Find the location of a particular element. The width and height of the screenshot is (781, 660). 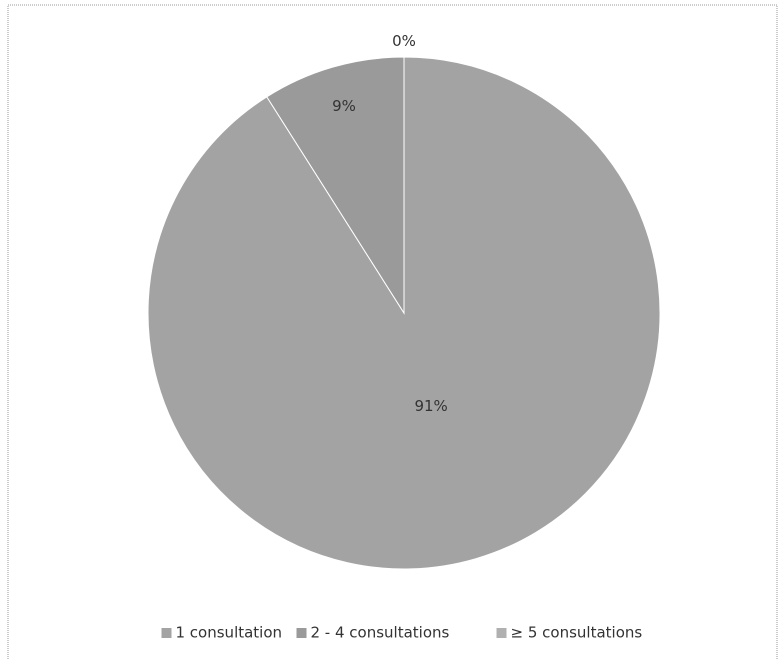

data-label: 0% is located at coordinates (404, 41).